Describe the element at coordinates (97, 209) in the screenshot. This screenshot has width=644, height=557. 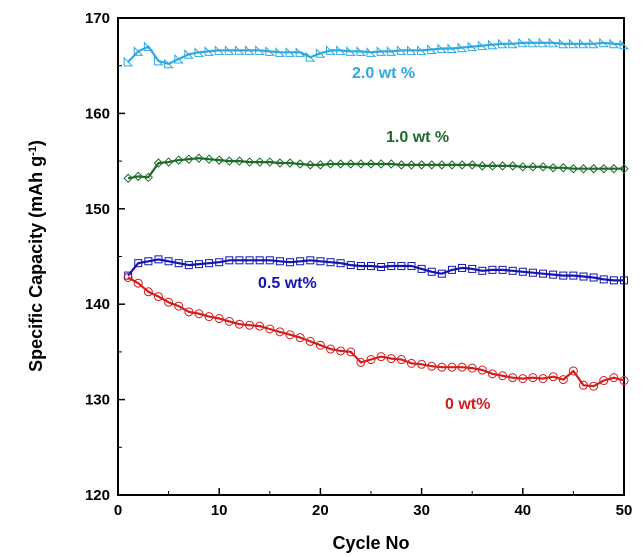
I see `y-tick-label: 150` at that location.